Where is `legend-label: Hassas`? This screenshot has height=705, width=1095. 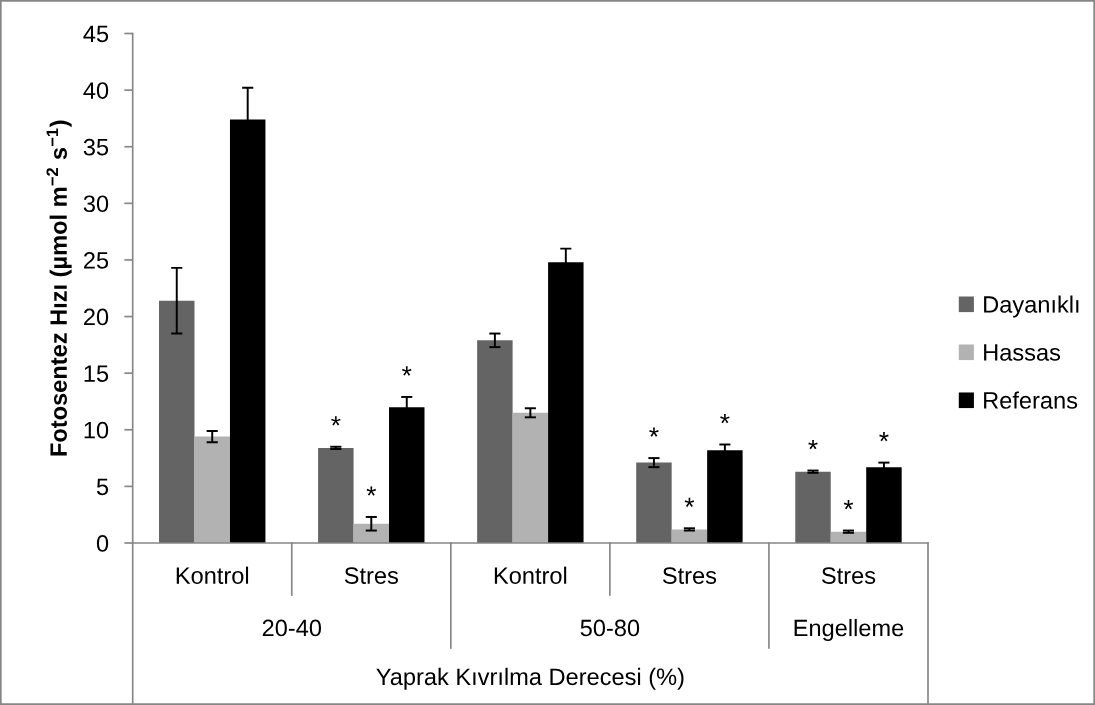 legend-label: Hassas is located at coordinates (1022, 352).